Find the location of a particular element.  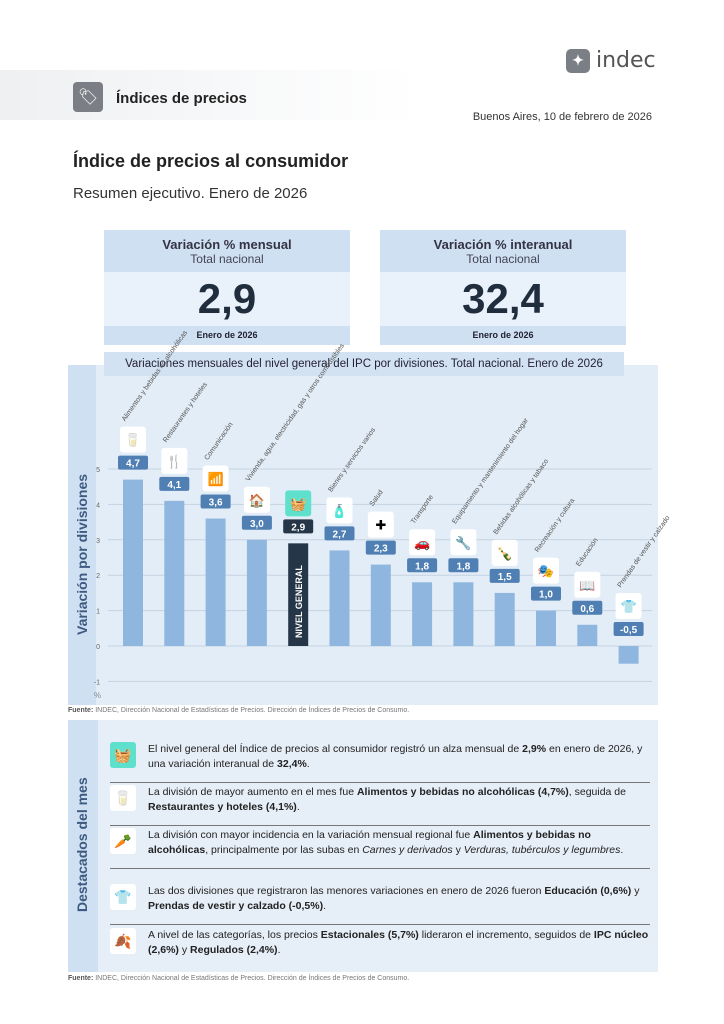

category-icon: 🧴 is located at coordinates (339, 510).